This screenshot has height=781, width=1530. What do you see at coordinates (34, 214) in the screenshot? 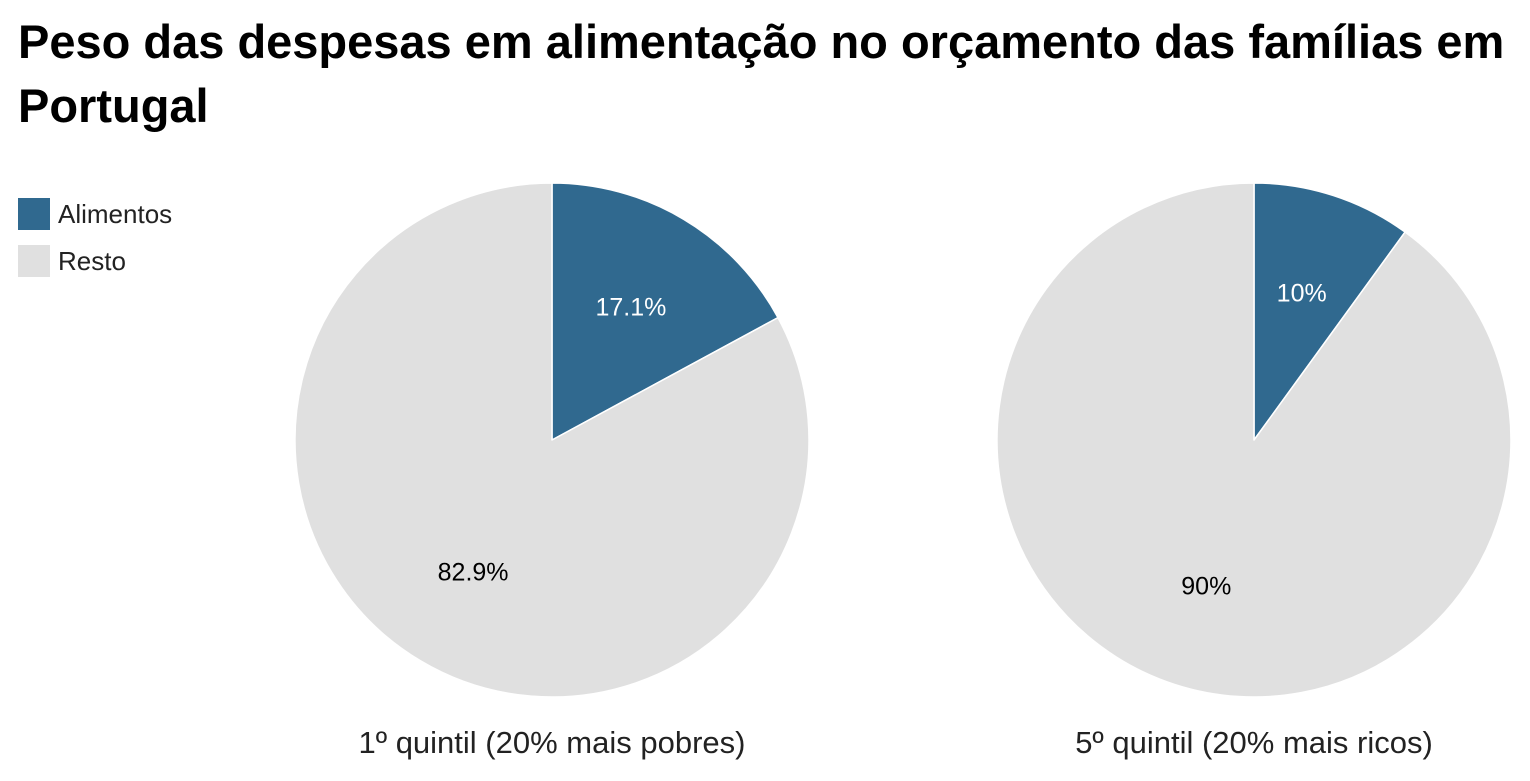
I see `legend-swatch-alimentos` at bounding box center [34, 214].